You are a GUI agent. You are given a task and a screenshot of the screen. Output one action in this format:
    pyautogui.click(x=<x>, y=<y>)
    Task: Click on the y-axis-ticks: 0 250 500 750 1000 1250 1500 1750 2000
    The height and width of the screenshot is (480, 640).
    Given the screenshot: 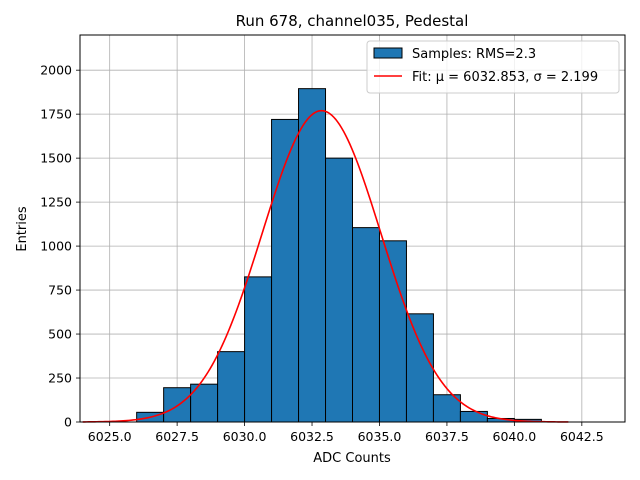 What is the action you would take?
    pyautogui.click(x=60, y=246)
    